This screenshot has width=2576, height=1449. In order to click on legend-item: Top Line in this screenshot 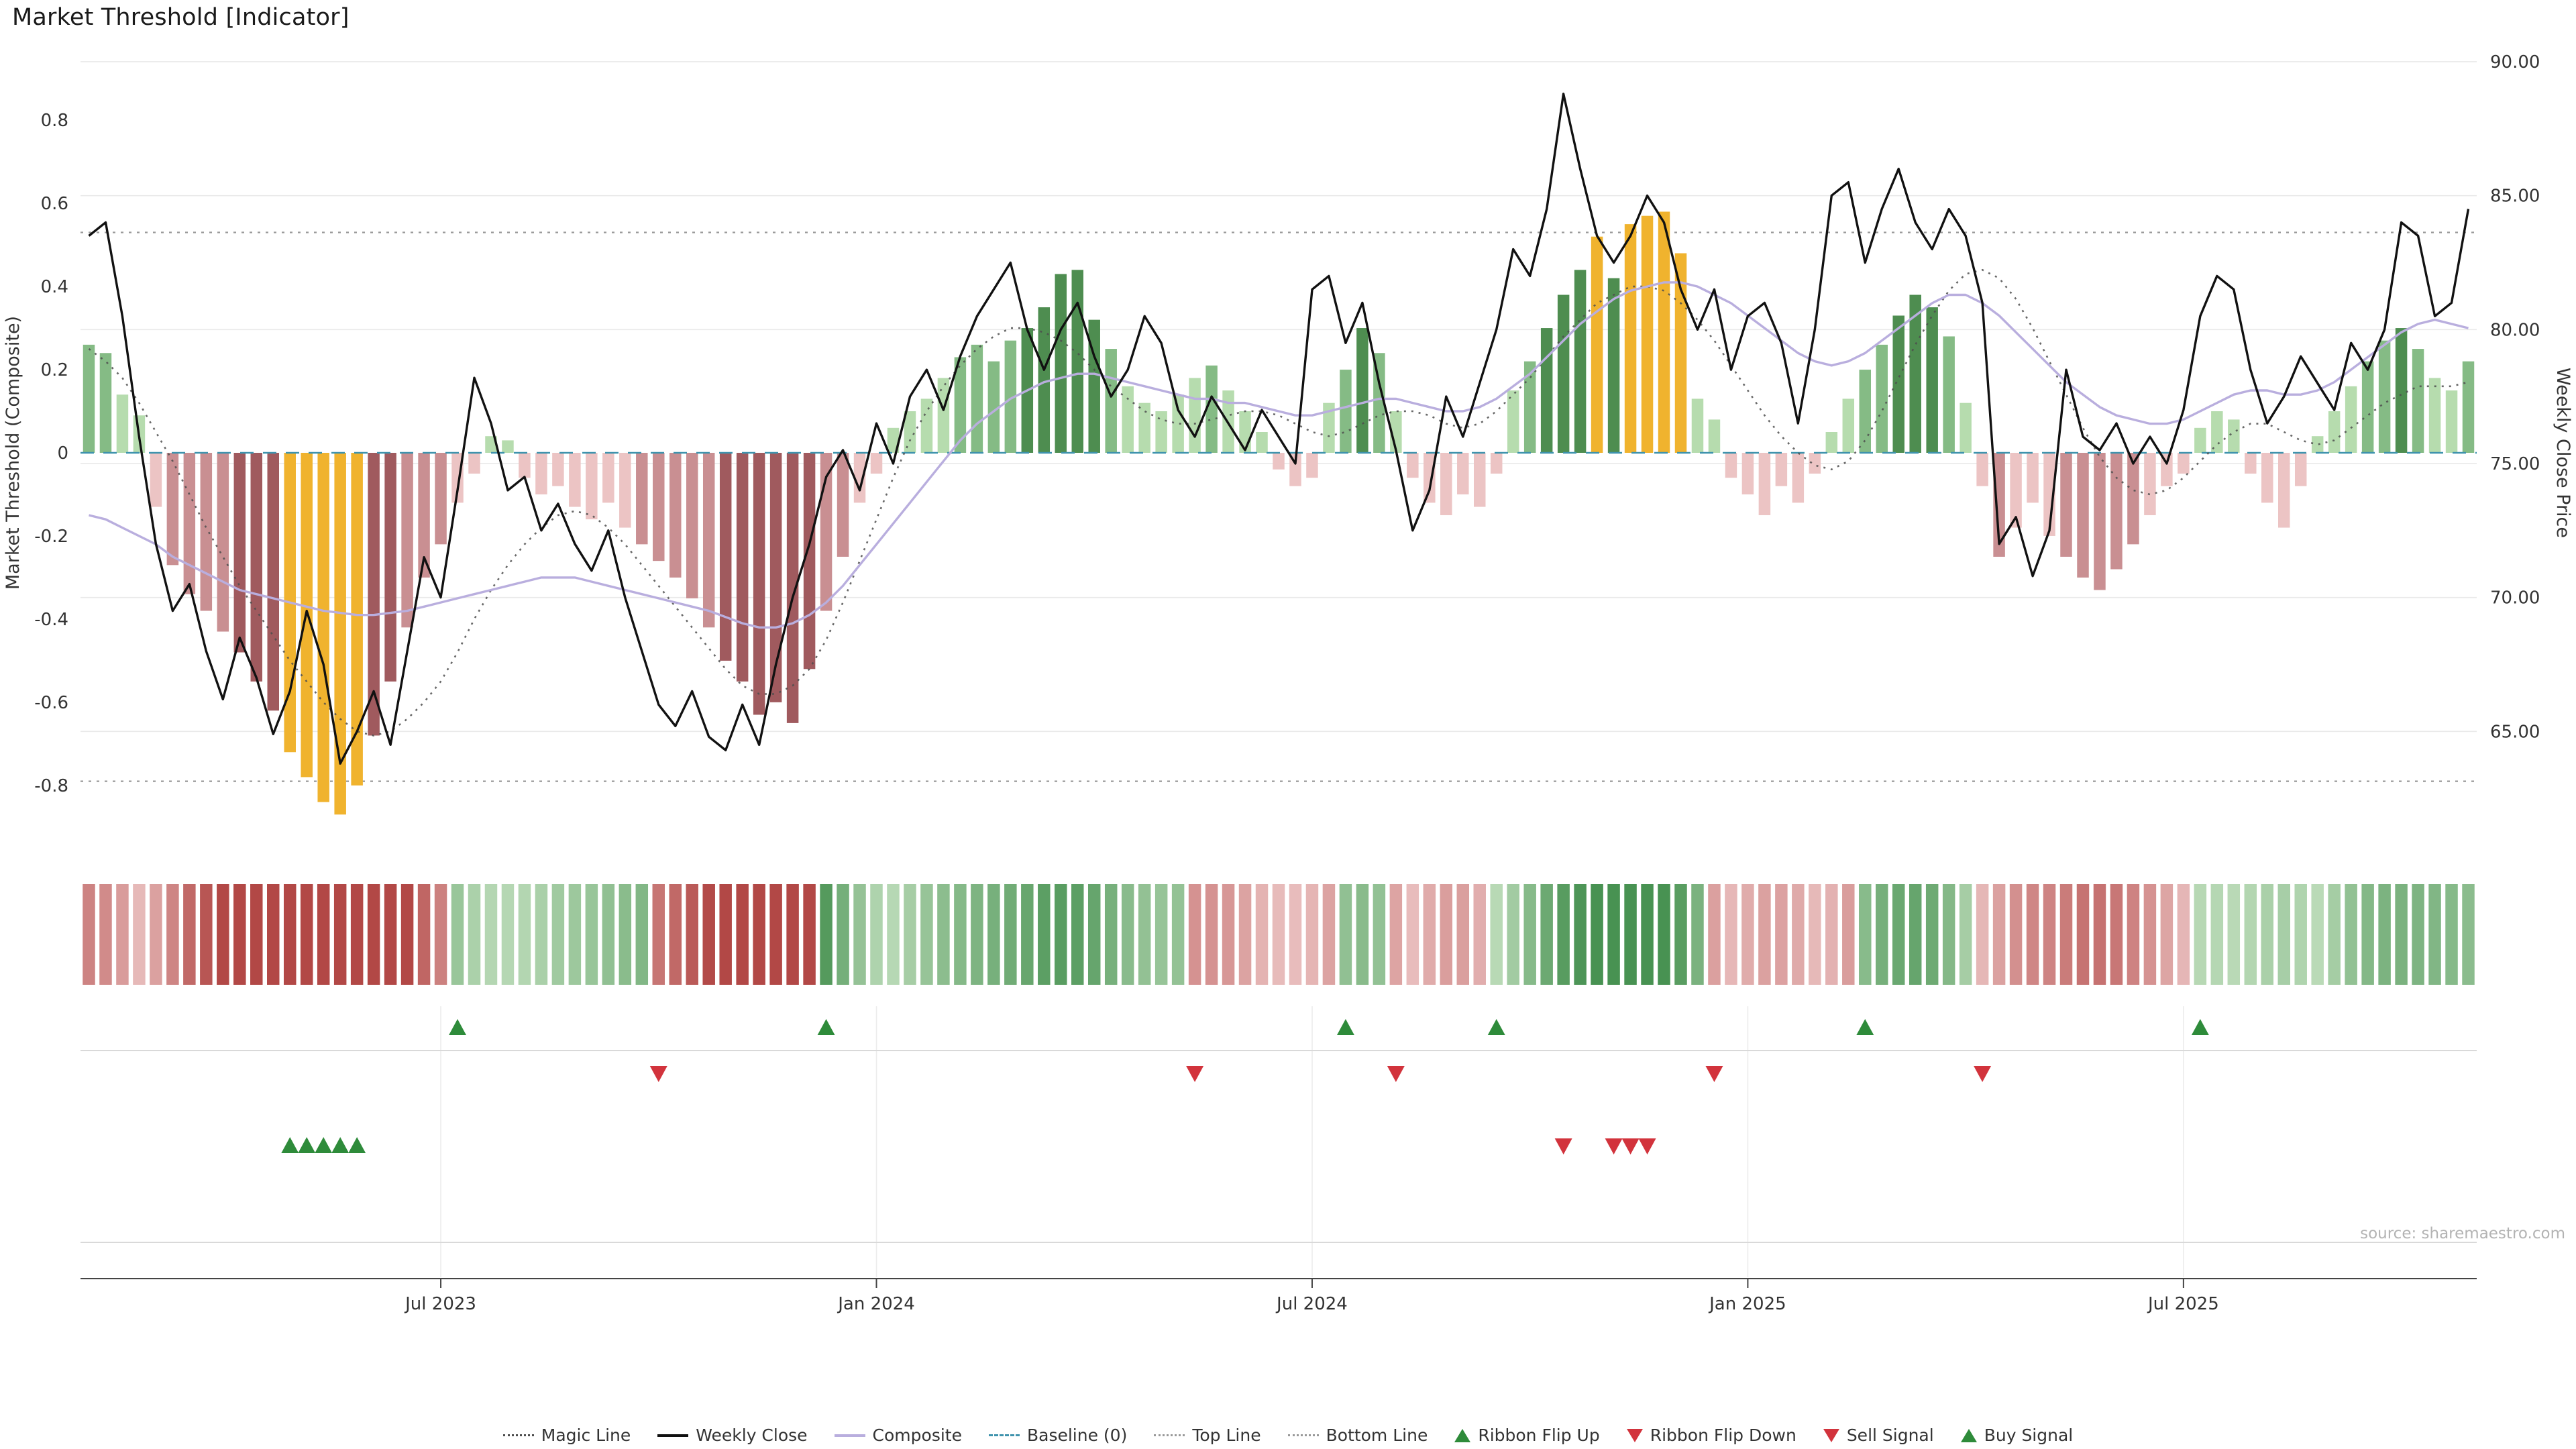, I will do `click(1207, 1435)`.